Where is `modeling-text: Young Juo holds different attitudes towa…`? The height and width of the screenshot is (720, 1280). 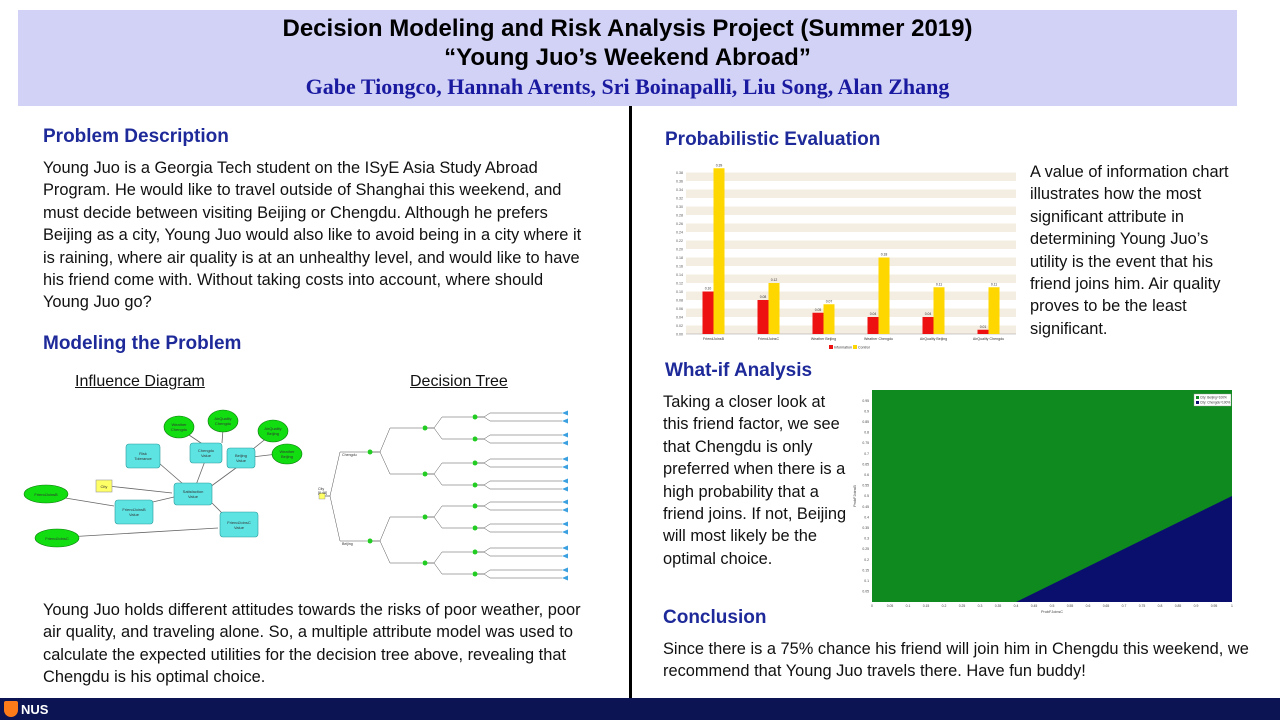 modeling-text: Young Juo holds different attitudes towa… is located at coordinates (312, 644).